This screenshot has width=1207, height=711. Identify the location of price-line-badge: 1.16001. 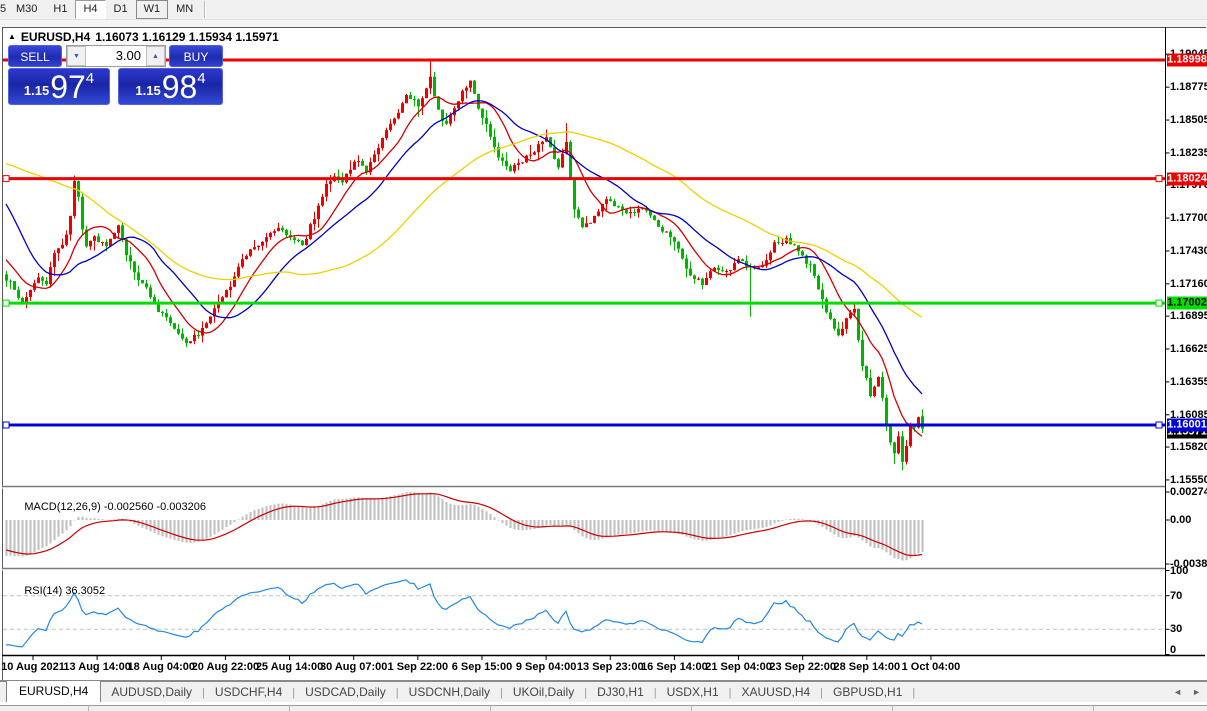
(1187, 425).